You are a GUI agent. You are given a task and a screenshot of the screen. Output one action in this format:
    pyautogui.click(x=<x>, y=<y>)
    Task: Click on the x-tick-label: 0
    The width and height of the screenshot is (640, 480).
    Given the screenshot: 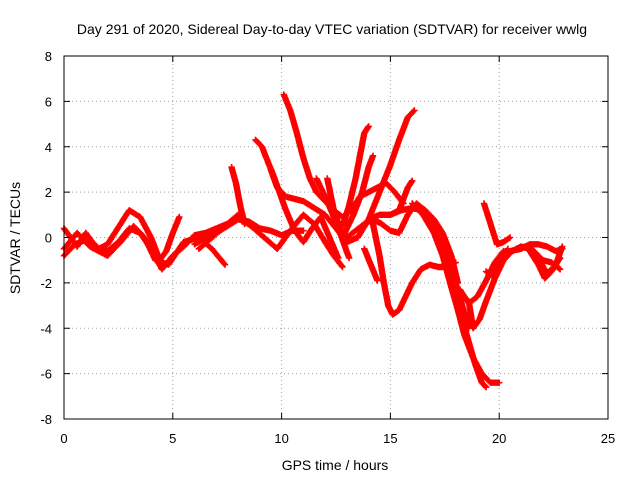 What is the action you would take?
    pyautogui.click(x=63, y=438)
    